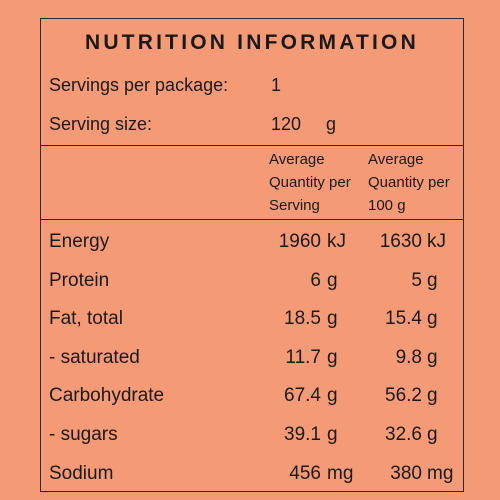  I want to click on per-serving-header: Average Quantity per Serving, so click(310, 182).